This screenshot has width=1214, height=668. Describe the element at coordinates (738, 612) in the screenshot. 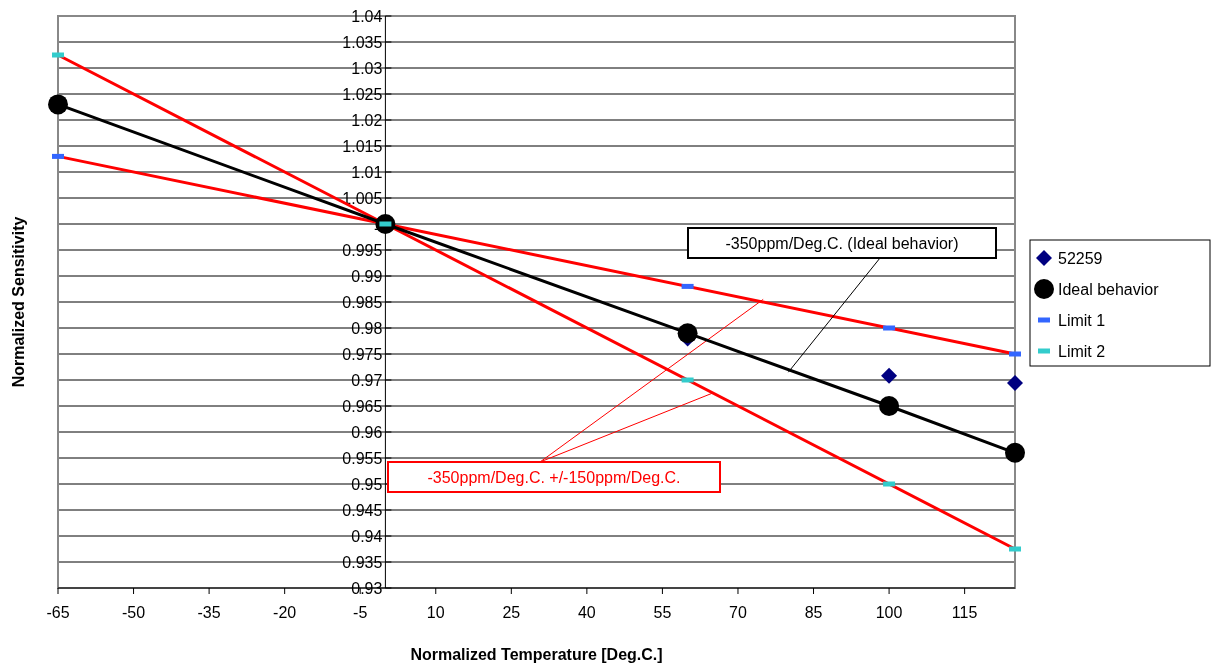

I see `x-tick-label: 70` at that location.